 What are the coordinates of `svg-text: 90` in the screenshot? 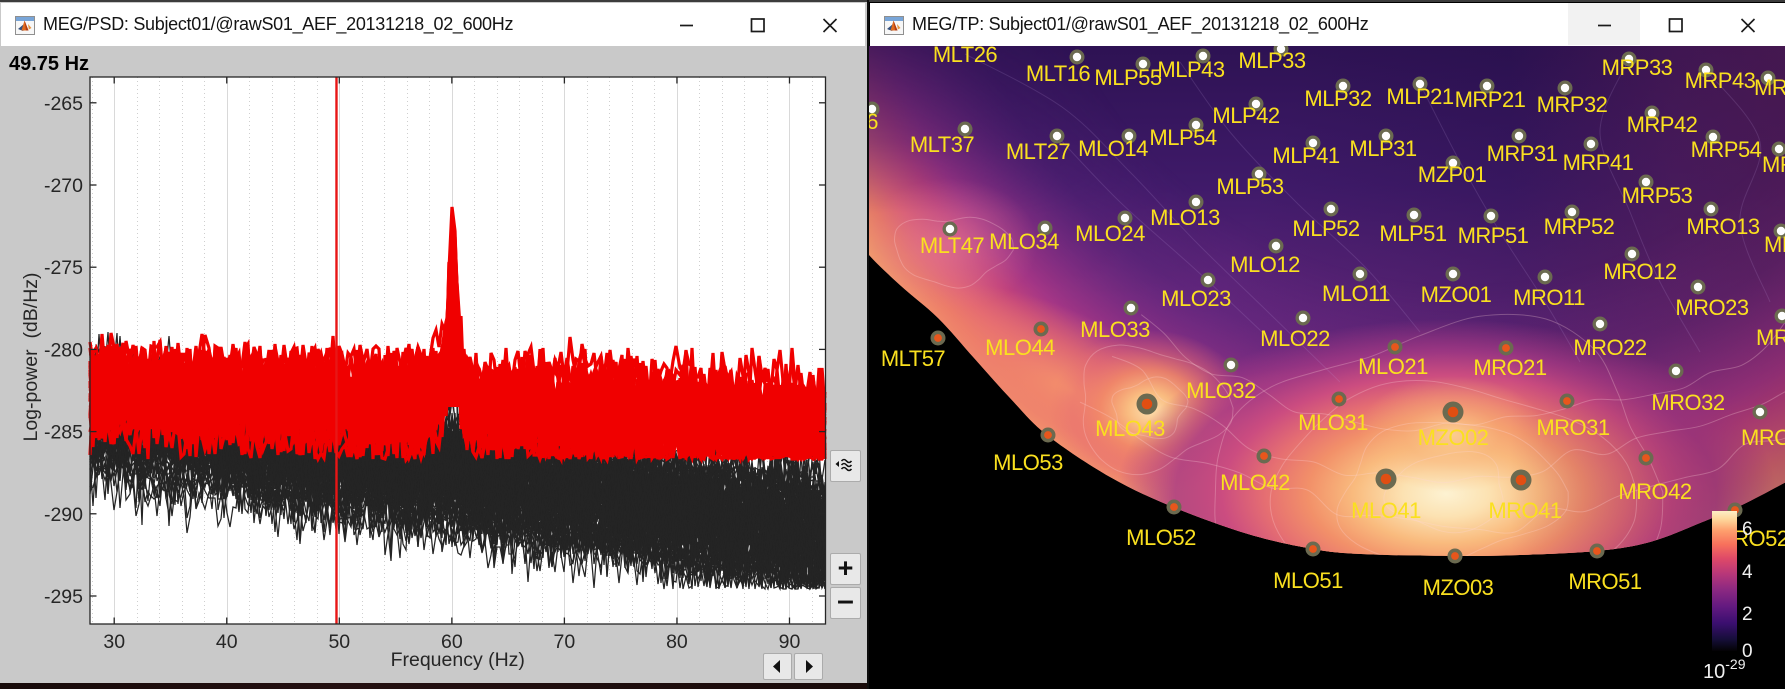 It's located at (790, 642).